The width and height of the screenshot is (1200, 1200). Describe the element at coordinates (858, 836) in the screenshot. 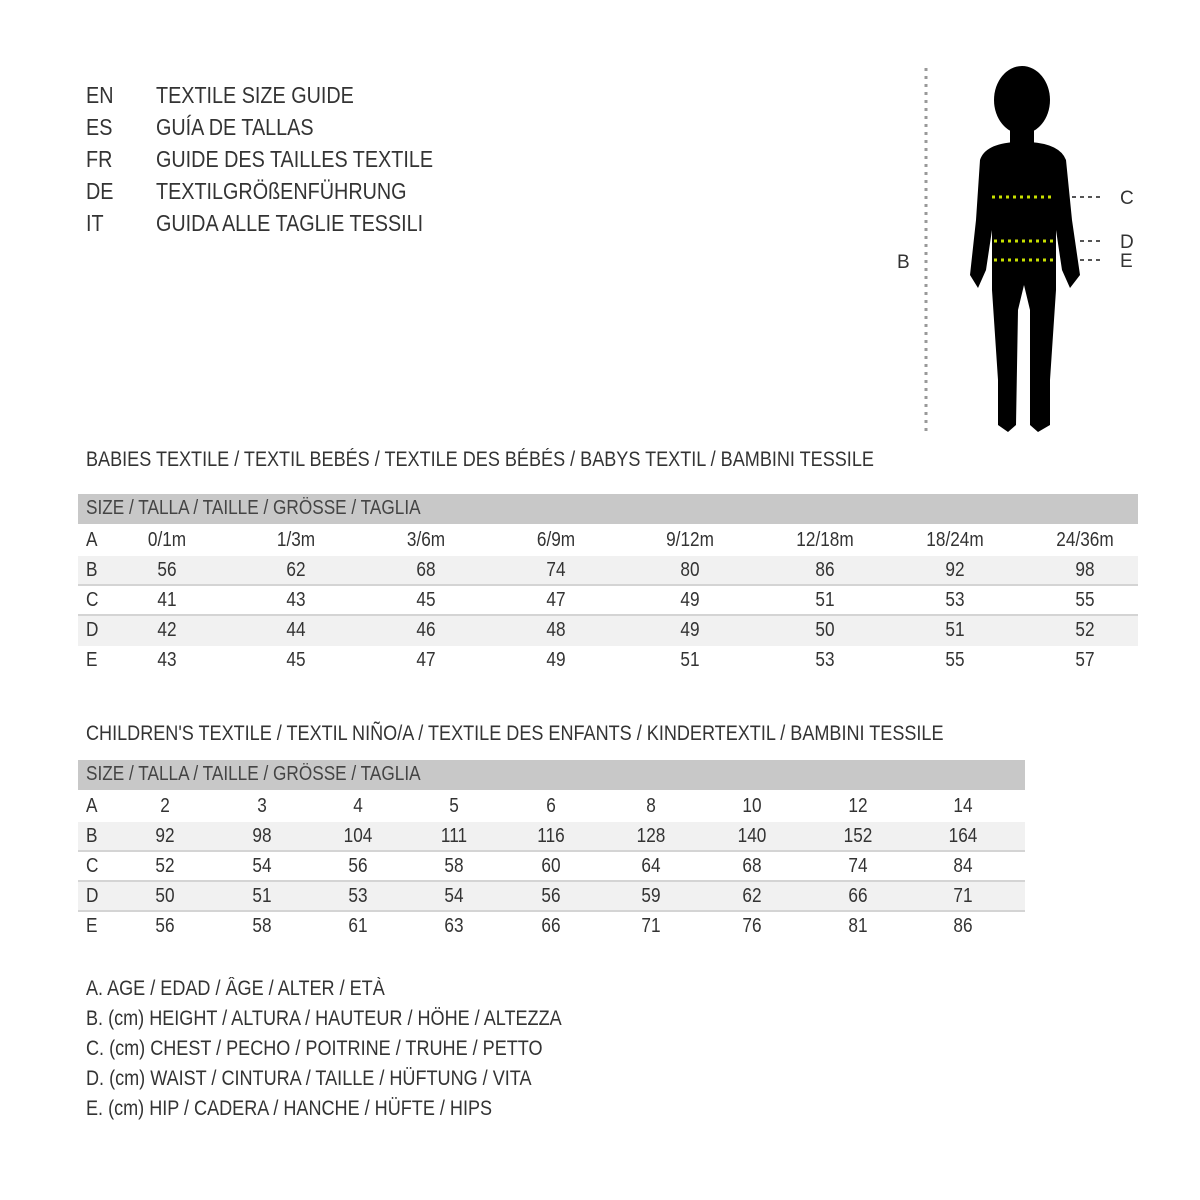

I see `table-cell: 152` at that location.